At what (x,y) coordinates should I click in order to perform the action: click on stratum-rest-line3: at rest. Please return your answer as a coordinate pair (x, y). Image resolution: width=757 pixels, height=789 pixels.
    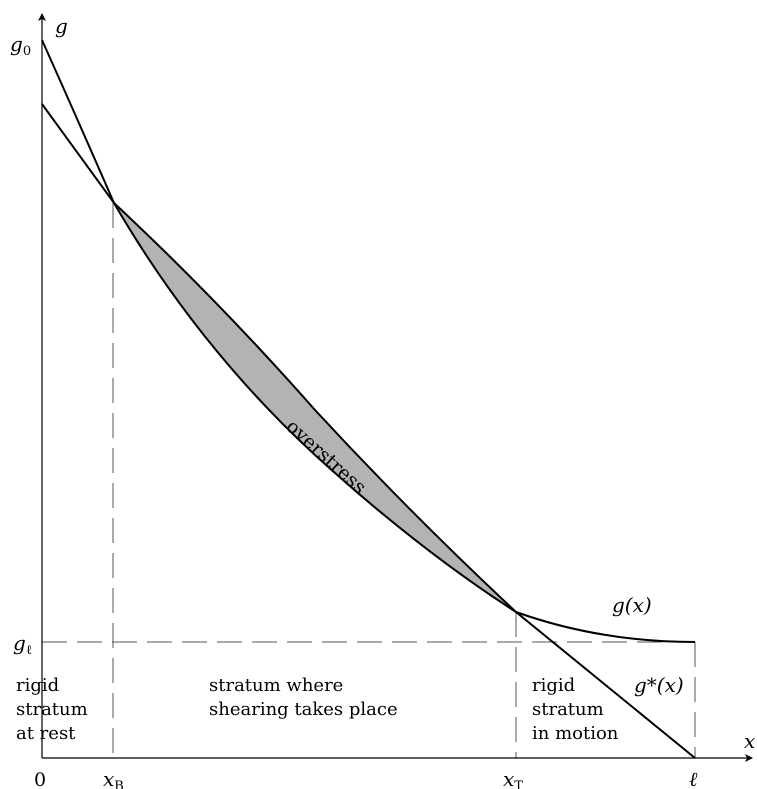
    Looking at the image, I should click on (46, 733).